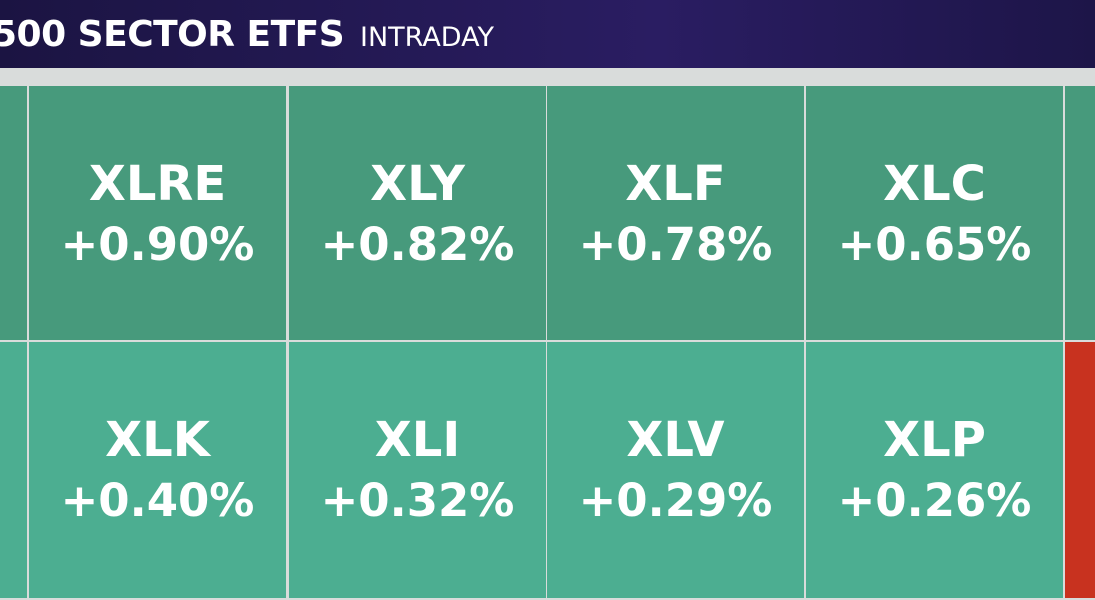  What do you see at coordinates (417, 440) in the screenshot?
I see `ticker: XLI` at bounding box center [417, 440].